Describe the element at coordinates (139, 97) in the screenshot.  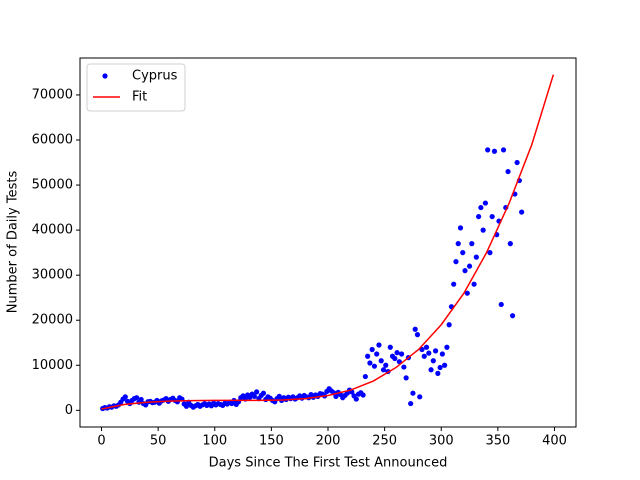
I see `legend-label: Fit` at that location.